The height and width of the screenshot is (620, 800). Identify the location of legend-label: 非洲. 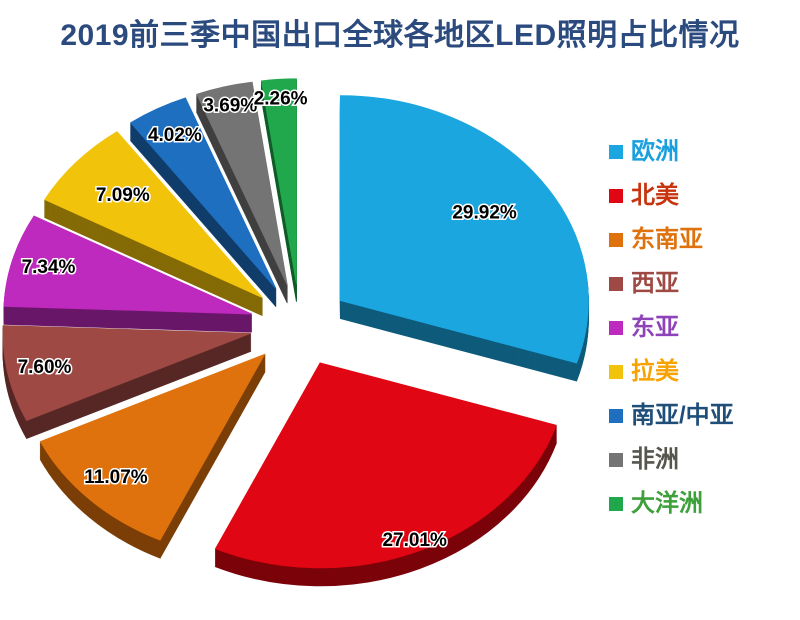
(655, 459).